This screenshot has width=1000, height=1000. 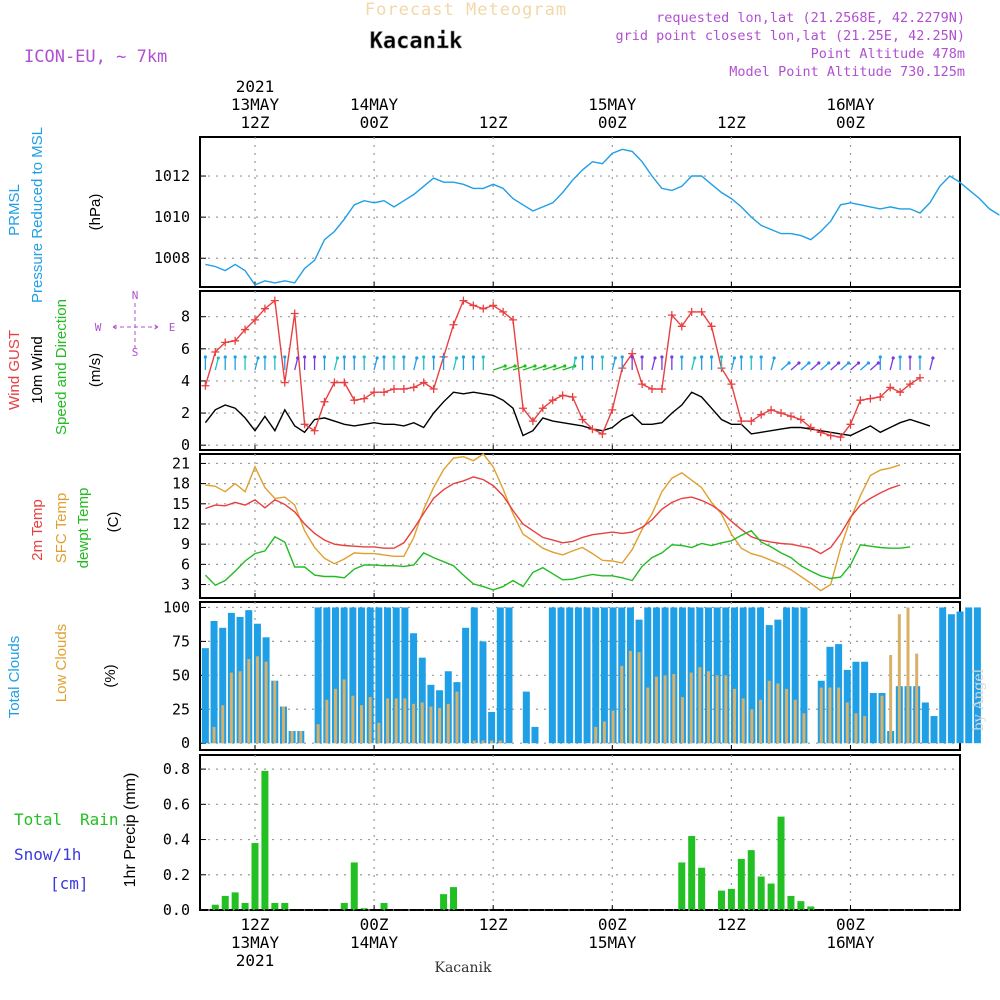 I want to click on pressure-label-1: PRMSL, so click(x=14, y=210).